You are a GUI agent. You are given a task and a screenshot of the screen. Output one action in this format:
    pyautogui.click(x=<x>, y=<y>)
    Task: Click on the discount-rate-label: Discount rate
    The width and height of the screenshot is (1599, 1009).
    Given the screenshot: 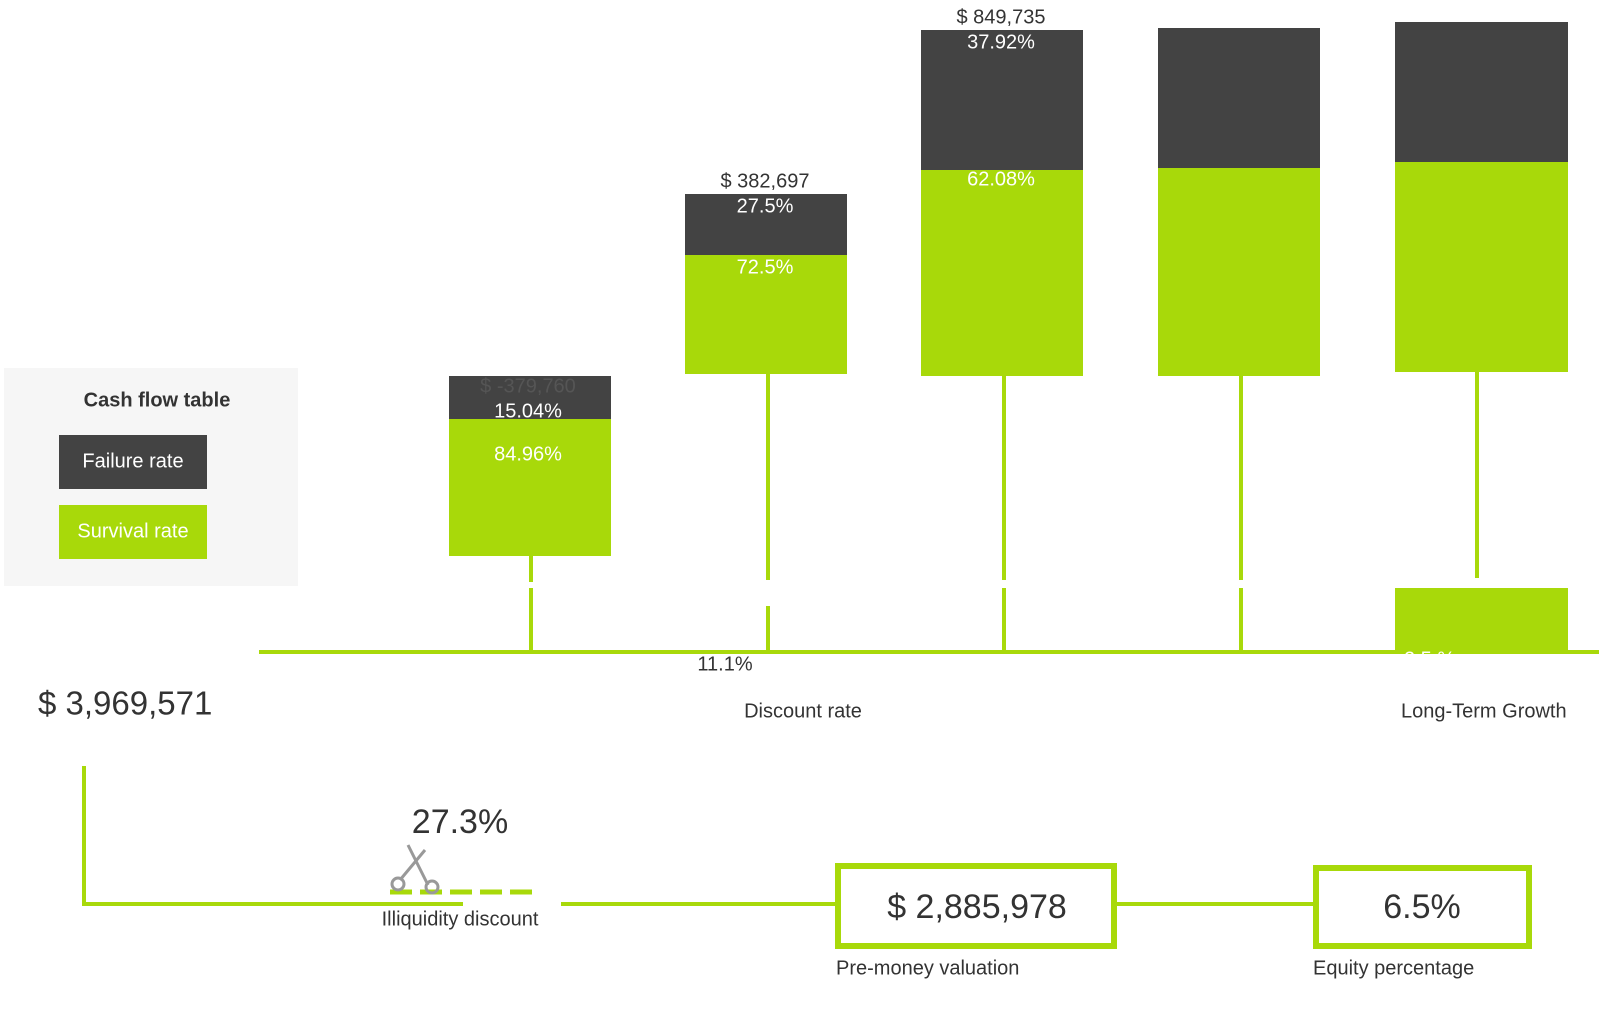 What is the action you would take?
    pyautogui.click(x=803, y=711)
    